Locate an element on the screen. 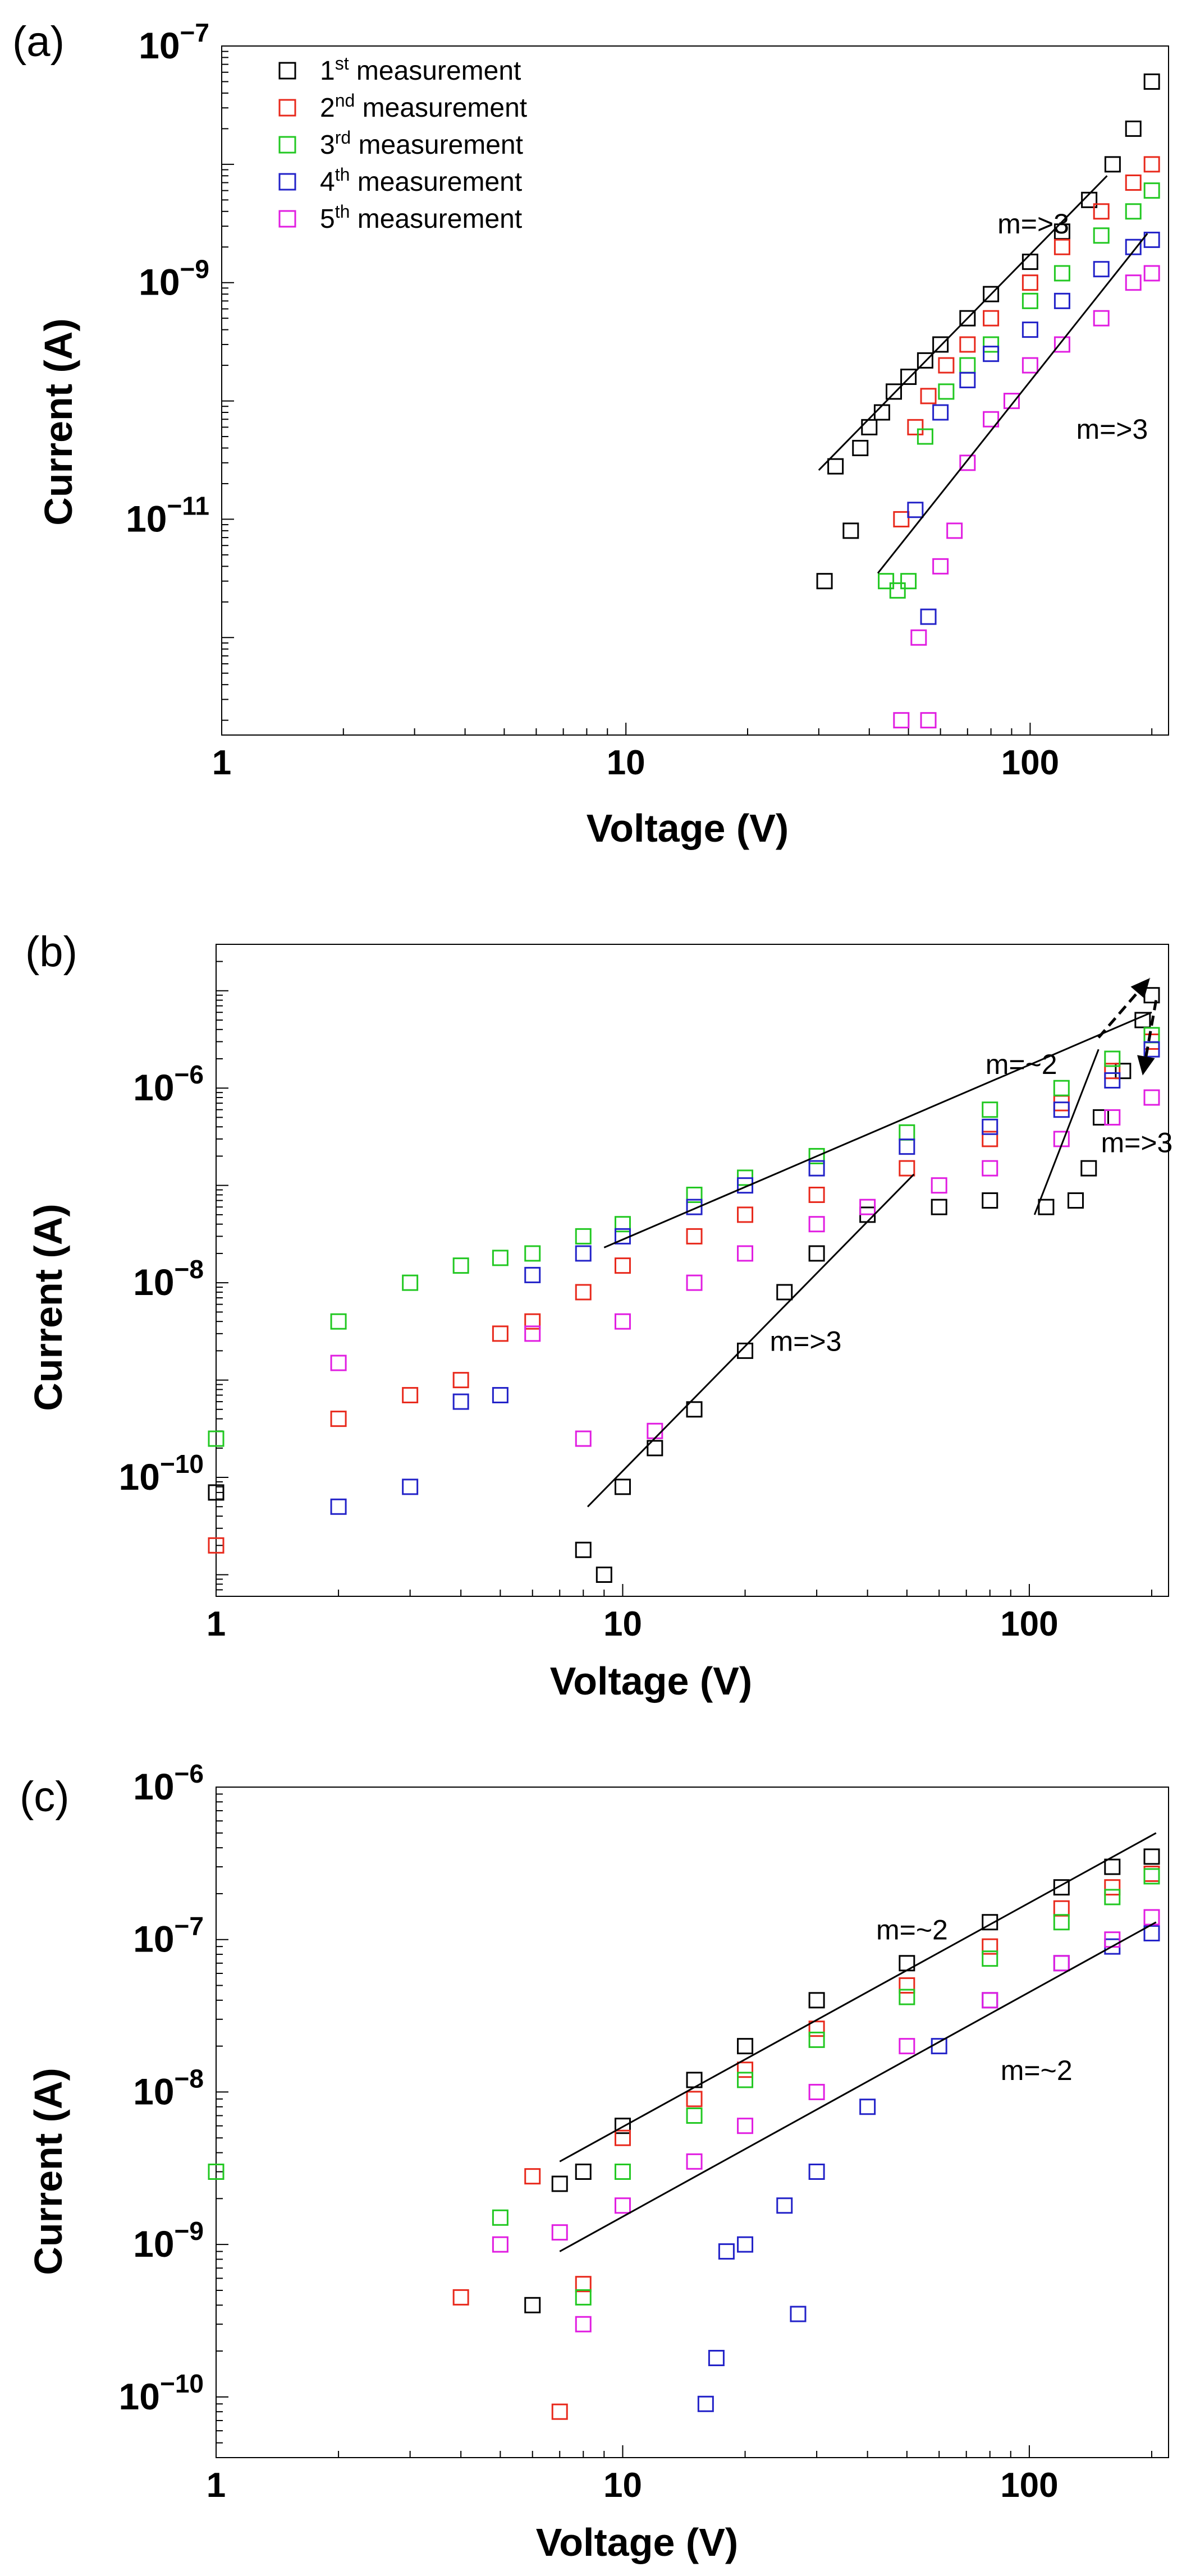 This screenshot has height=2576, width=1191. panel-b-y-axis-title: Current (A) is located at coordinates (48, 1307).